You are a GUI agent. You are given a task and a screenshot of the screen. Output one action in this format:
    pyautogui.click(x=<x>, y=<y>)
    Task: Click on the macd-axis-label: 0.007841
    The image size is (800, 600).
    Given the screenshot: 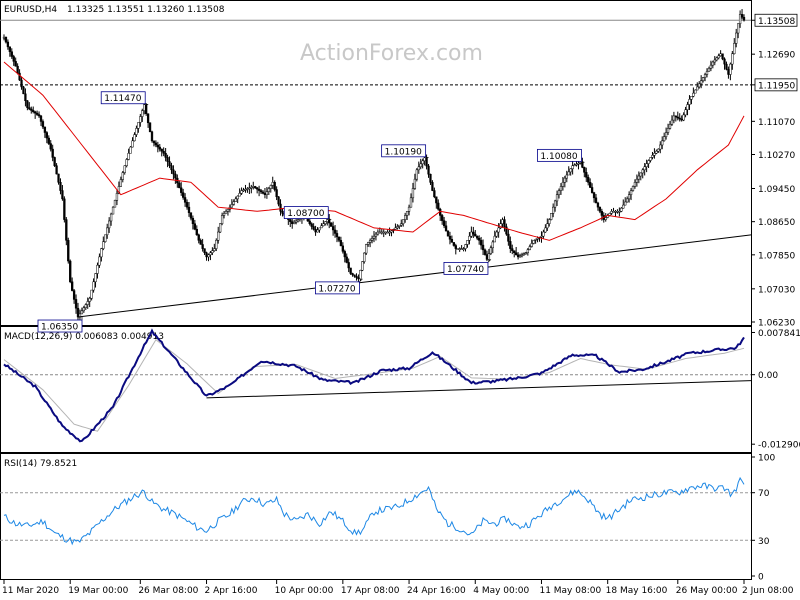 What is the action you would take?
    pyautogui.click(x=779, y=334)
    